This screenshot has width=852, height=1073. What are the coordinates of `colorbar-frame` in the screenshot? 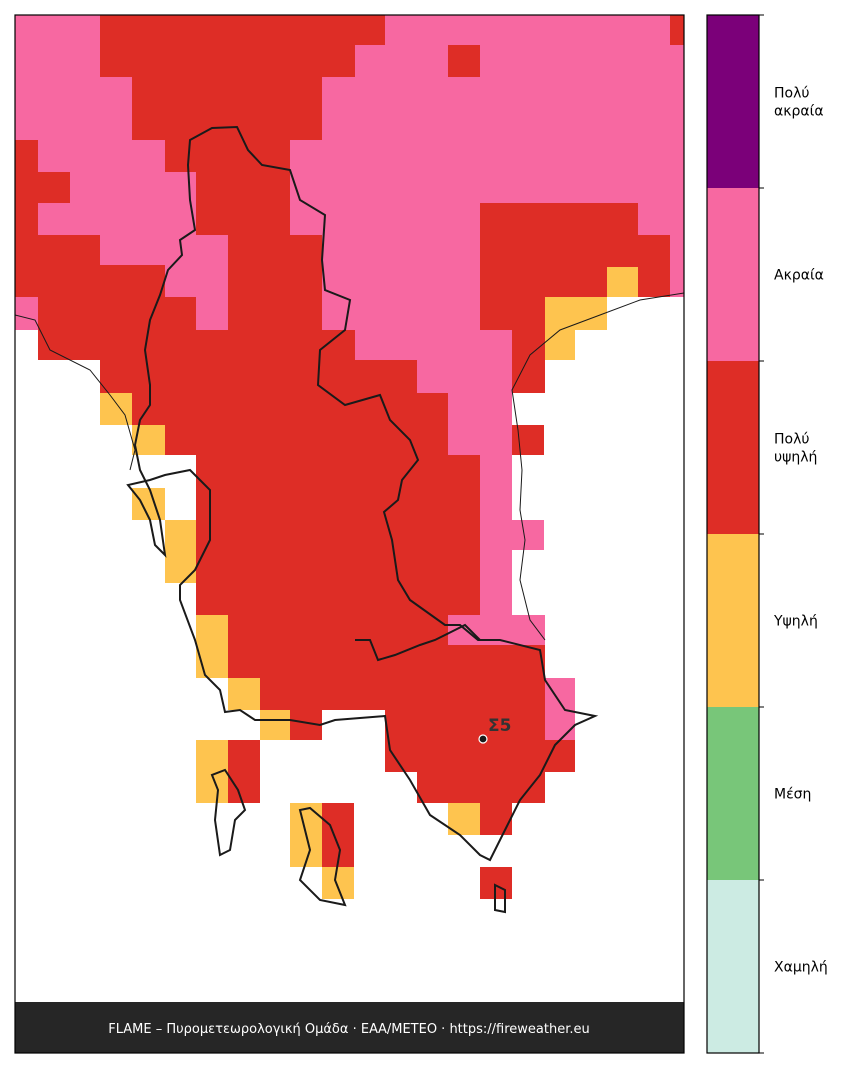 It's located at (733, 534).